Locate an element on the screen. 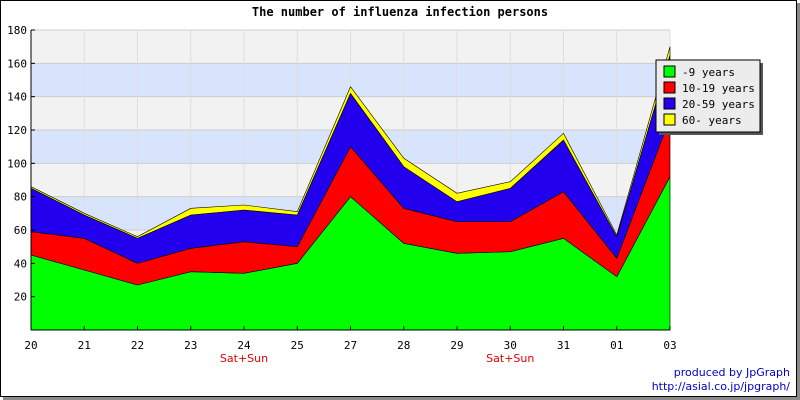 The height and width of the screenshot is (400, 800). legend-label: 60- years is located at coordinates (712, 120).